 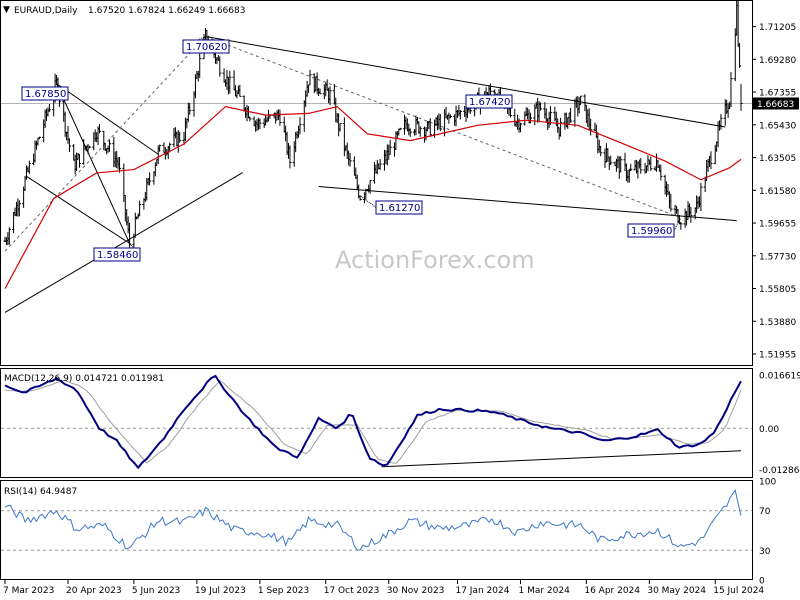 I want to click on swing-label-text: 1.61270, so click(x=399, y=208).